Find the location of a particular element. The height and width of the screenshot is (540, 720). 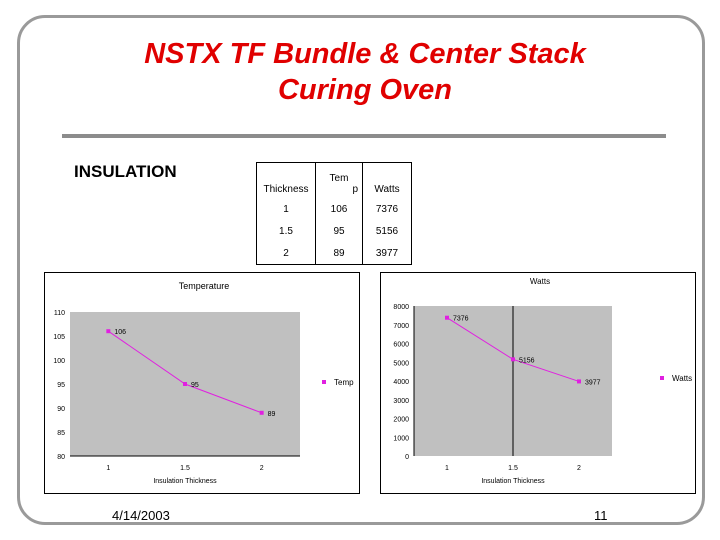

y-tick-label: 0 is located at coordinates (407, 457).